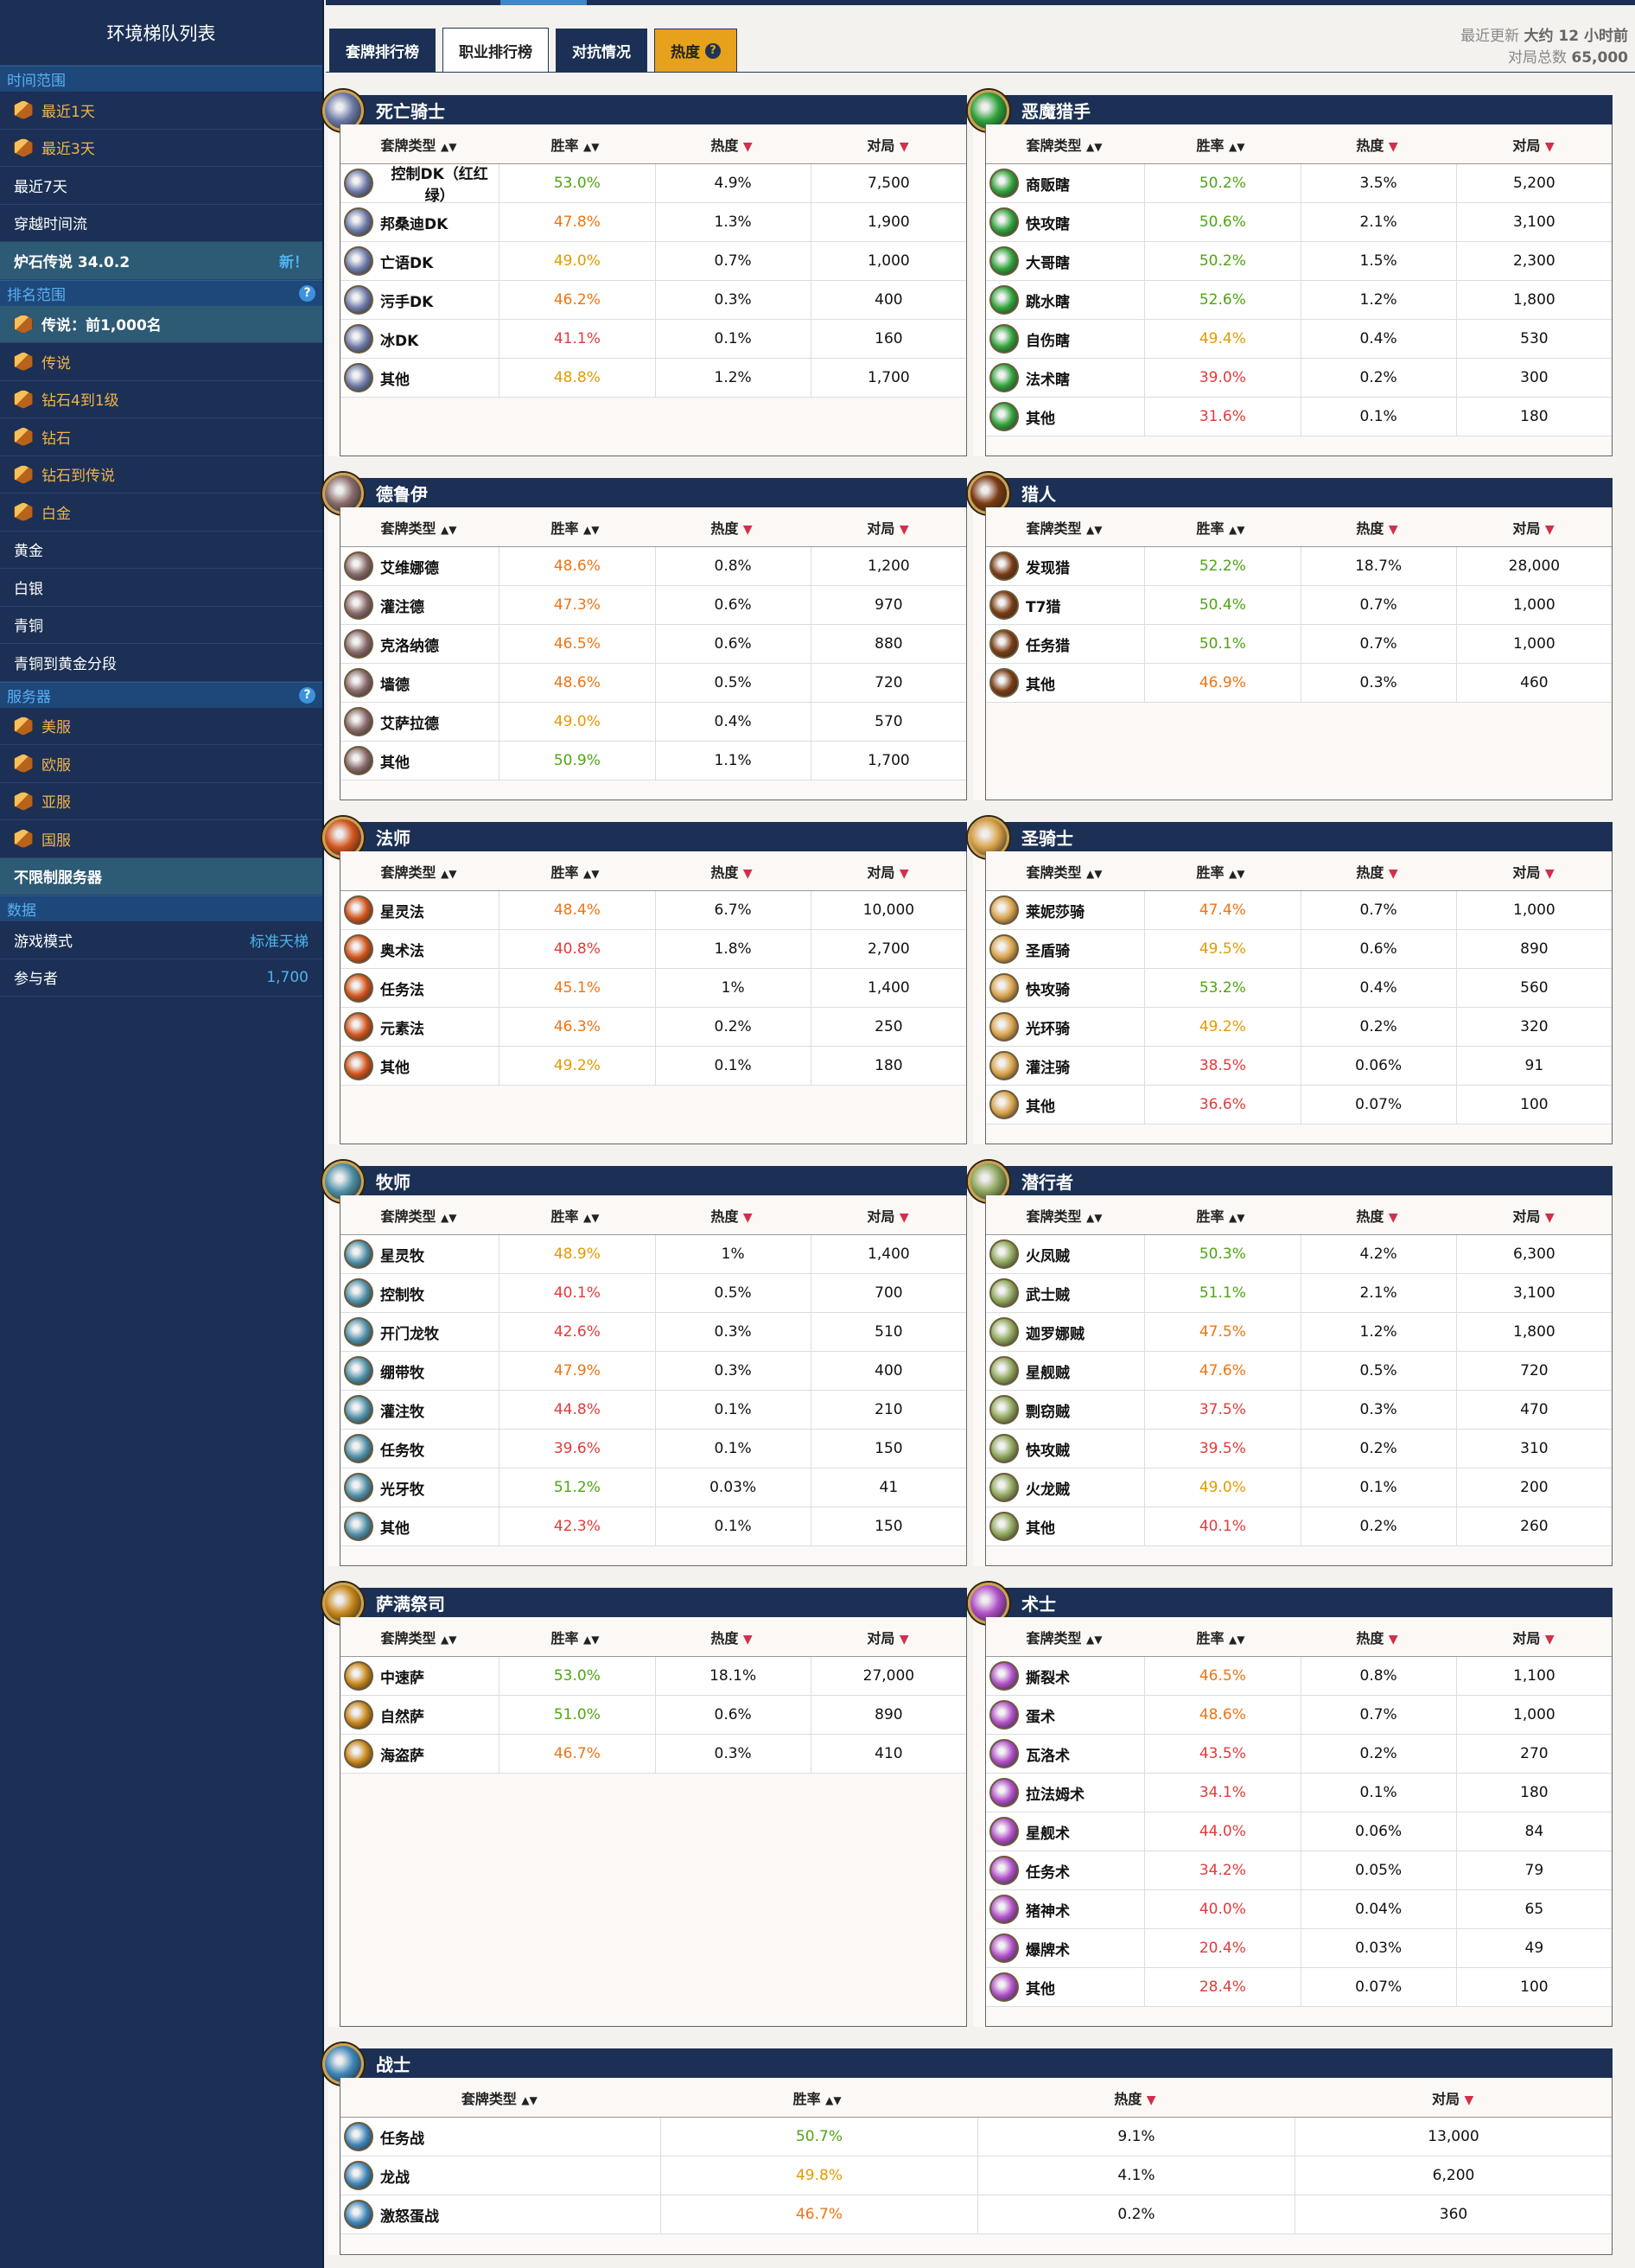 This screenshot has height=2268, width=1635. I want to click on table-row: 迦罗娜贼 47.5% 1.2% 1,800, so click(1299, 1332).